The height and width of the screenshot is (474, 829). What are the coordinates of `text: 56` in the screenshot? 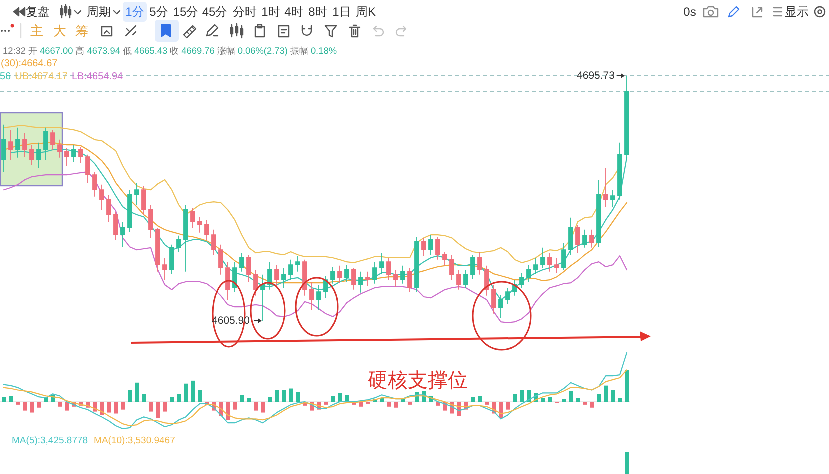 It's located at (6, 77).